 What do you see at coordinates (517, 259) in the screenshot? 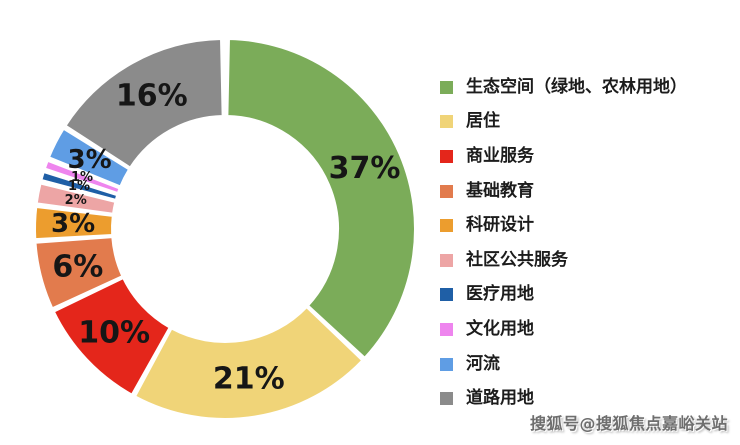
I see `legend-label: 社区公共服务` at bounding box center [517, 259].